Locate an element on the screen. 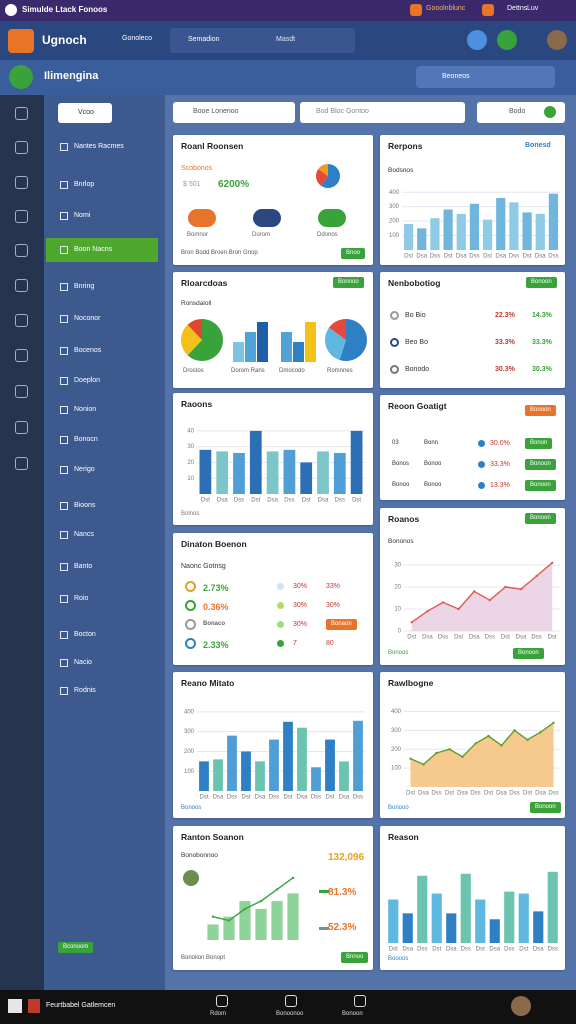 This screenshot has height=1024, width=576. area-fill is located at coordinates (482, 596).